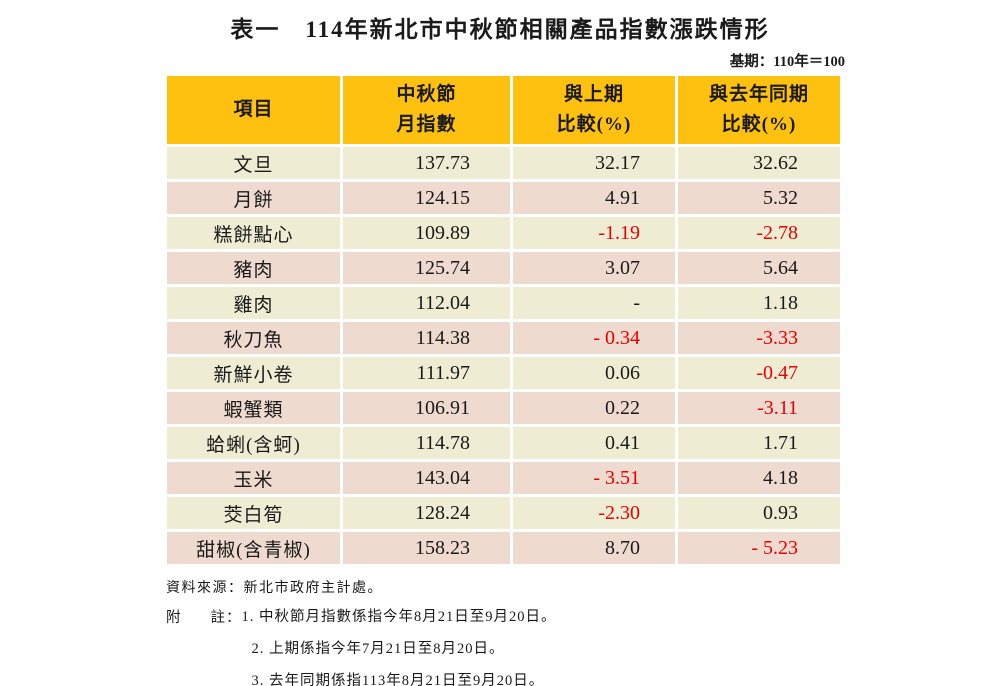 The width and height of the screenshot is (1000, 686). I want to click on vs-prev-value: -1.19, so click(594, 233).